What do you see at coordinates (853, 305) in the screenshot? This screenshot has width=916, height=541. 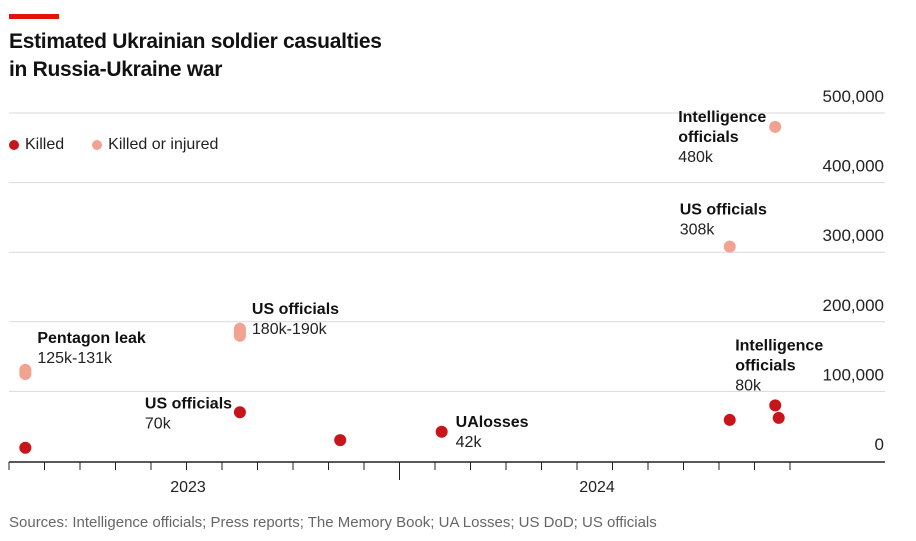 I see `y-tick-label: 200,000` at bounding box center [853, 305].